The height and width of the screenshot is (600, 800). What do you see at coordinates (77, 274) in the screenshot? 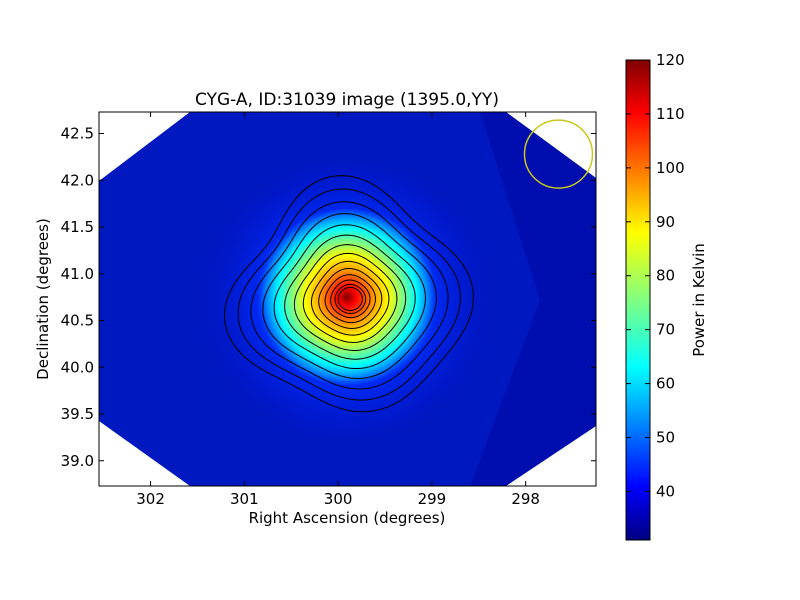
I see `y-tick-label: 41.0` at bounding box center [77, 274].